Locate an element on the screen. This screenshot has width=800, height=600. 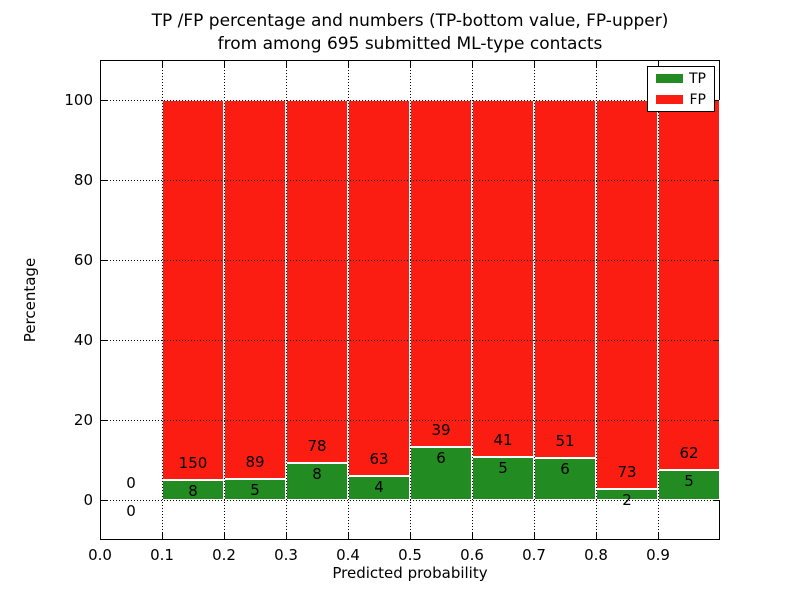
x-tick-bottom-0.5 is located at coordinates (410, 536).